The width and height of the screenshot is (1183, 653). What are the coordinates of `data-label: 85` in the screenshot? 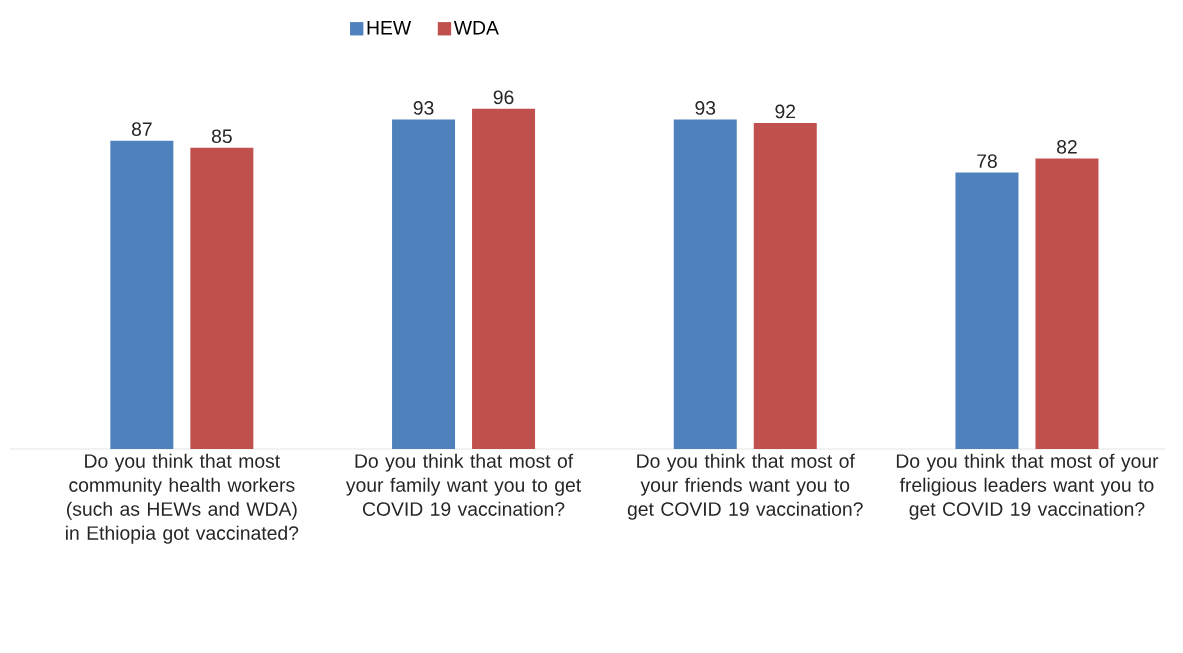 It's located at (221, 136).